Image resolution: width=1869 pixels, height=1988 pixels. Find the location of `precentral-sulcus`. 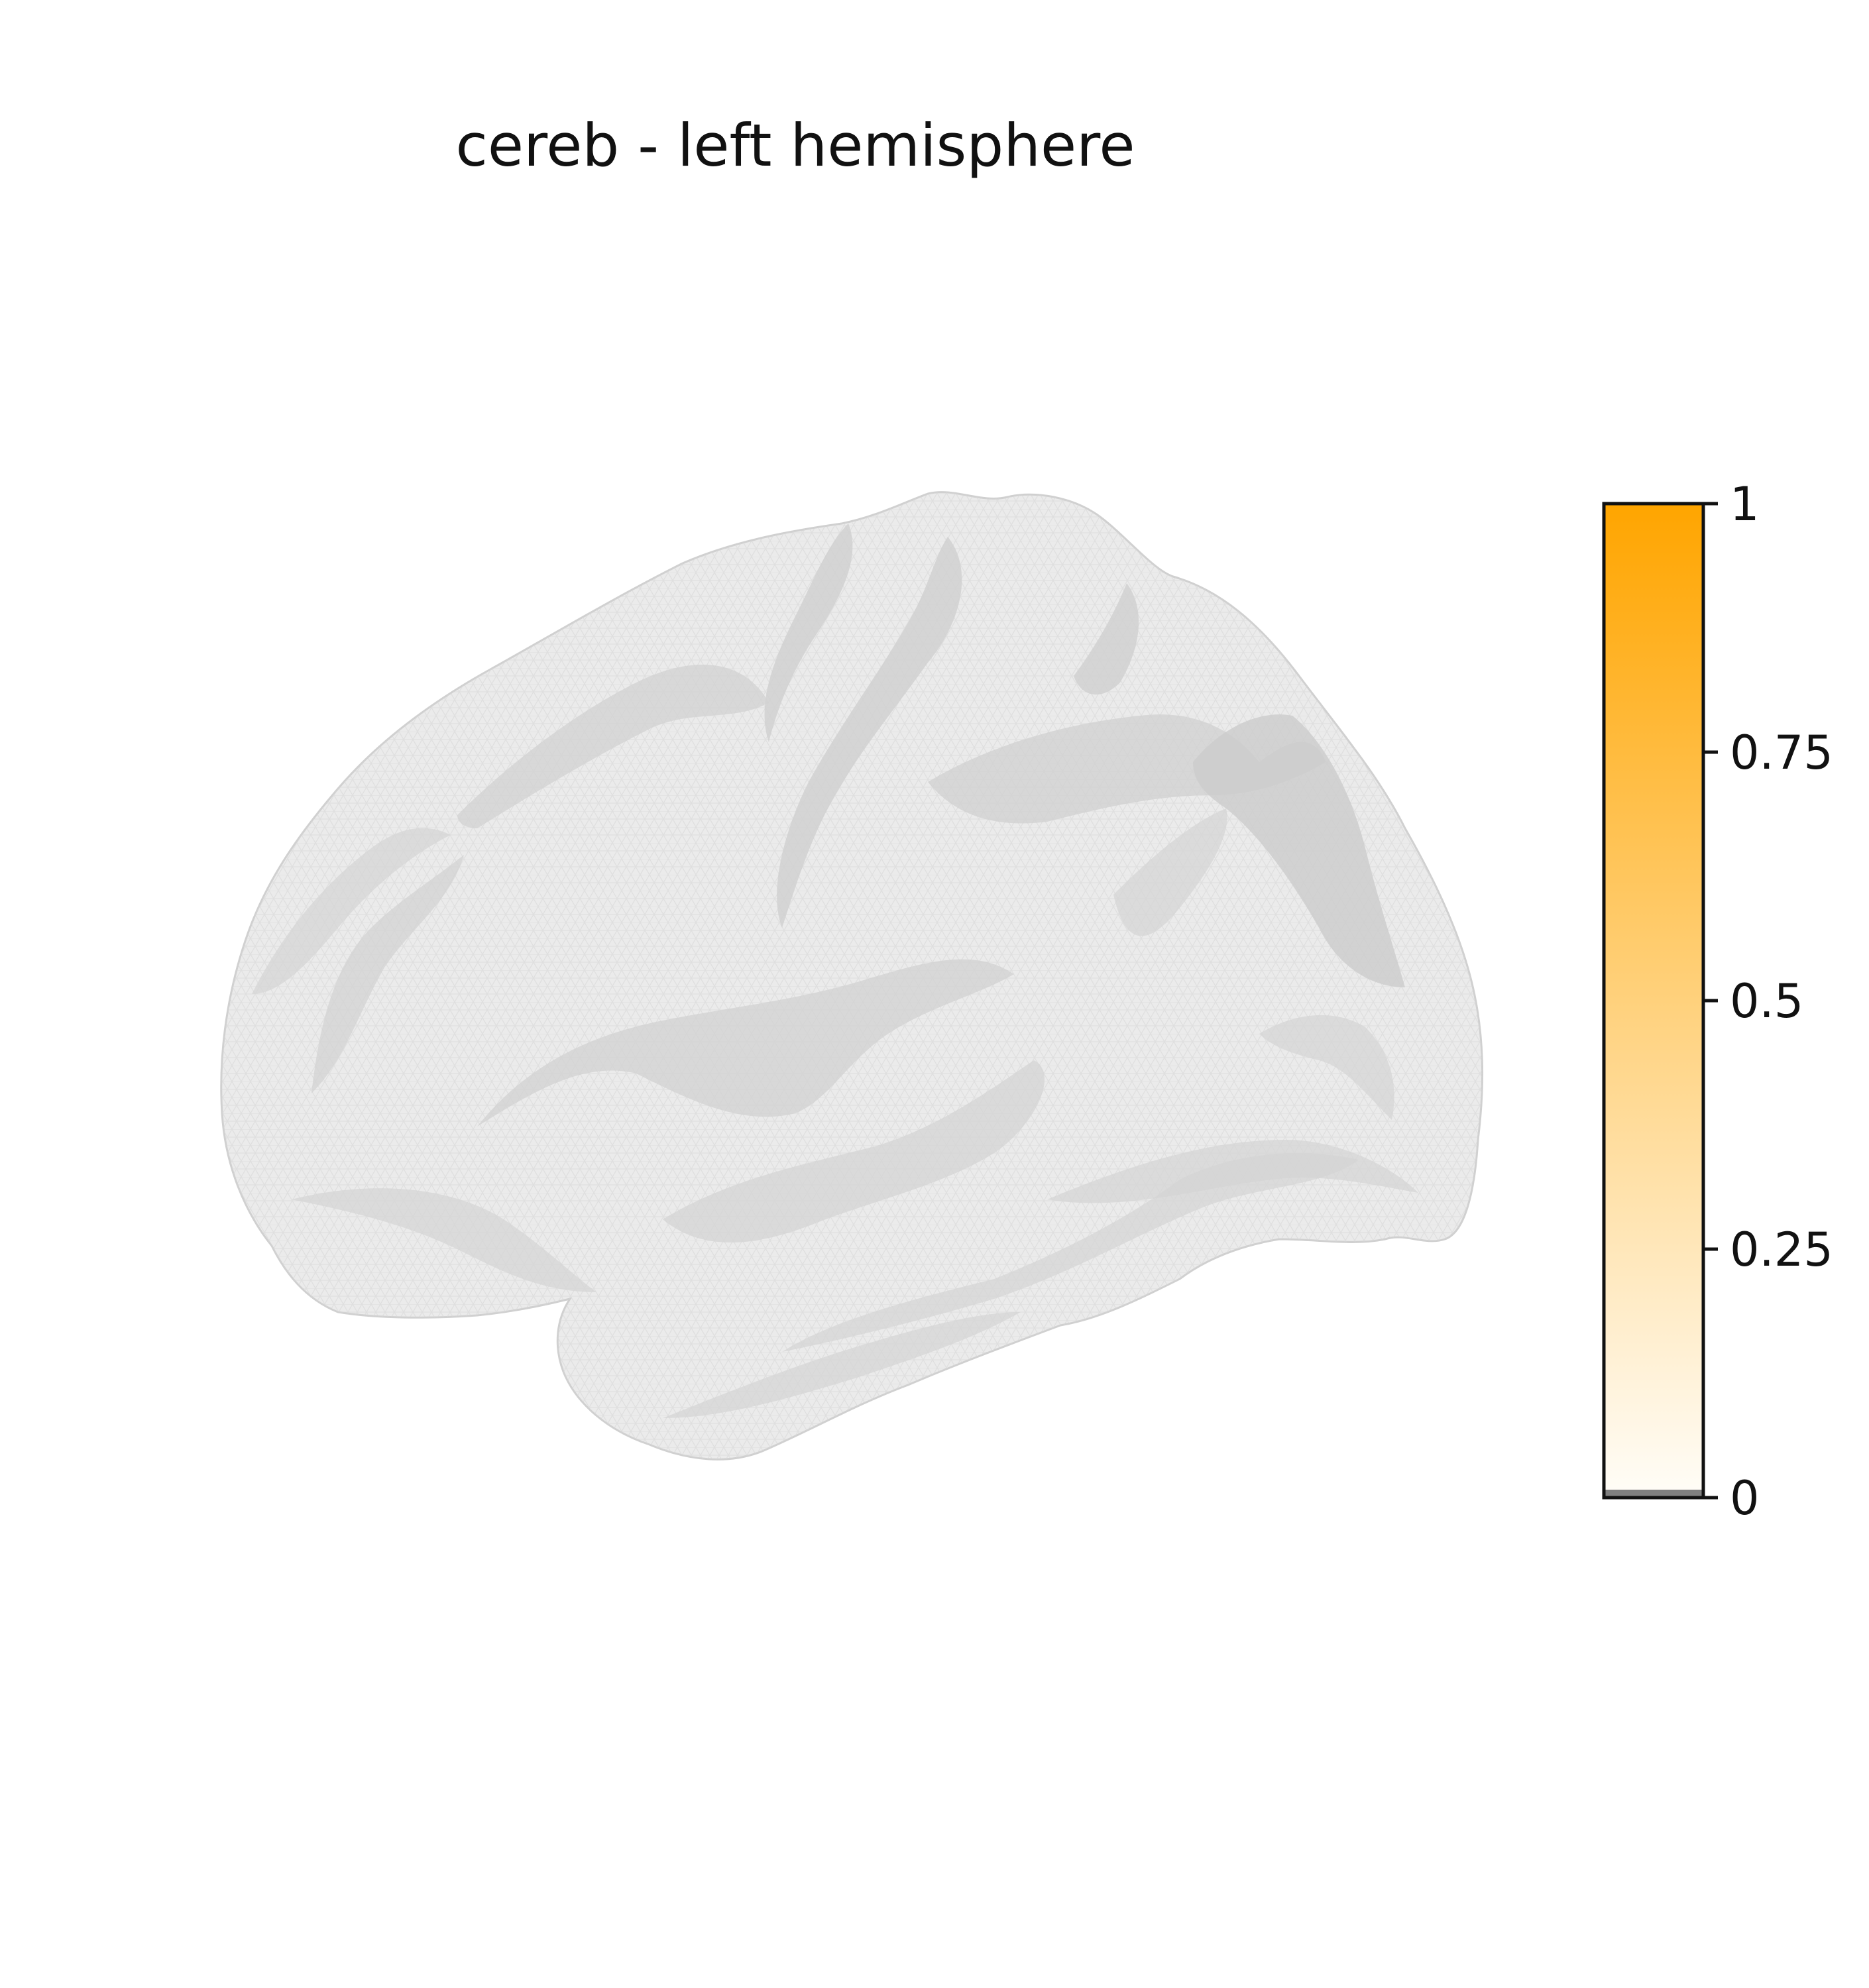

precentral-sulcus is located at coordinates (809, 633).